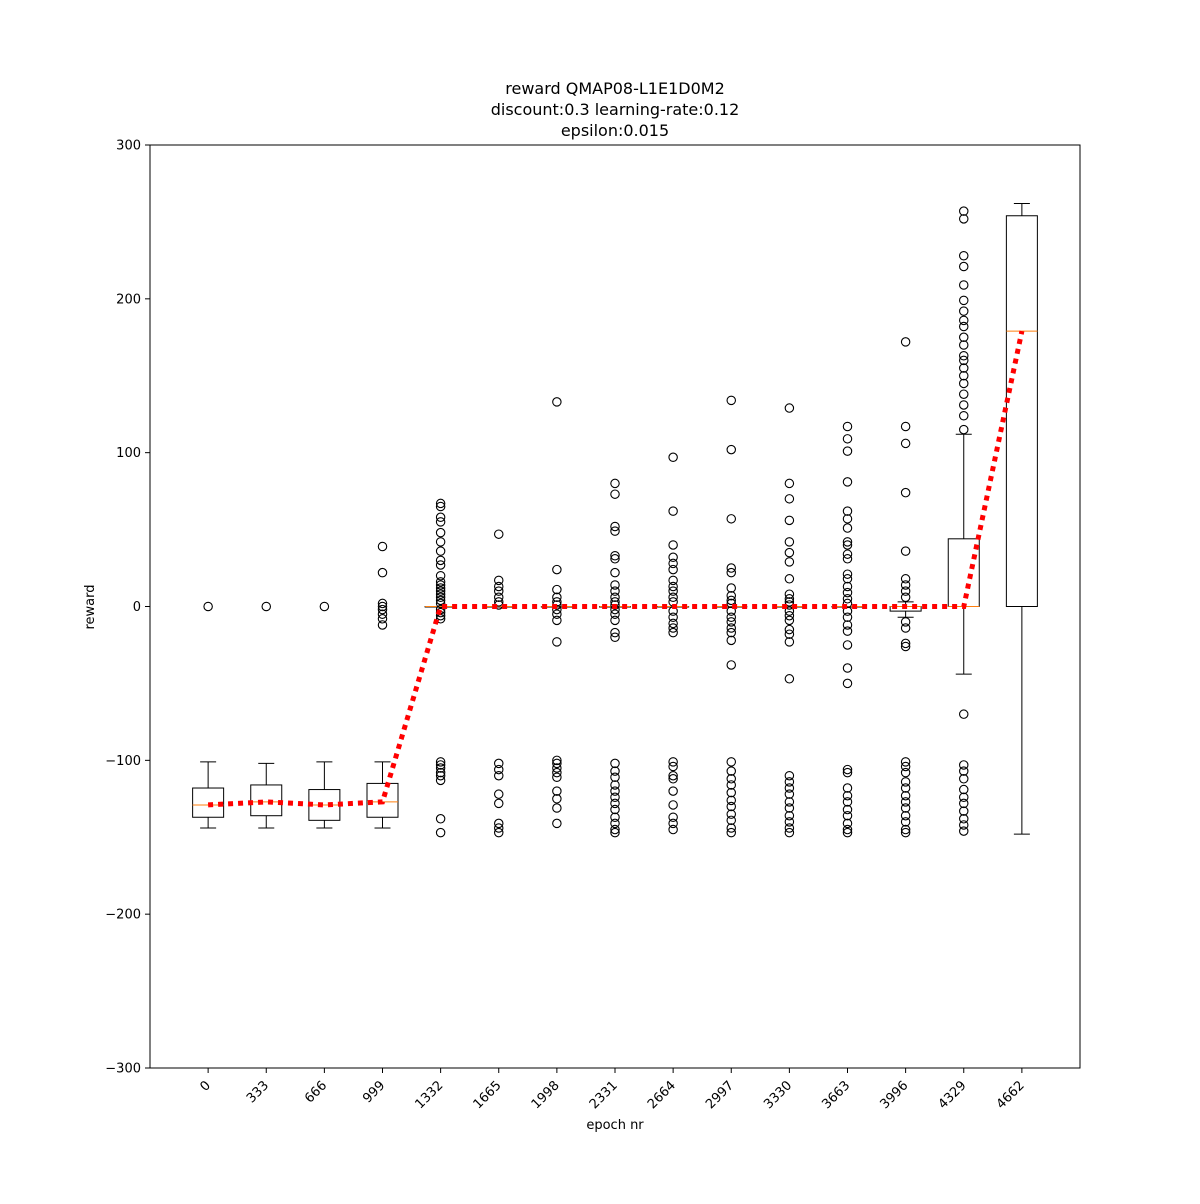  What do you see at coordinates (208, 802) in the screenshot?
I see `box-iqr` at bounding box center [208, 802].